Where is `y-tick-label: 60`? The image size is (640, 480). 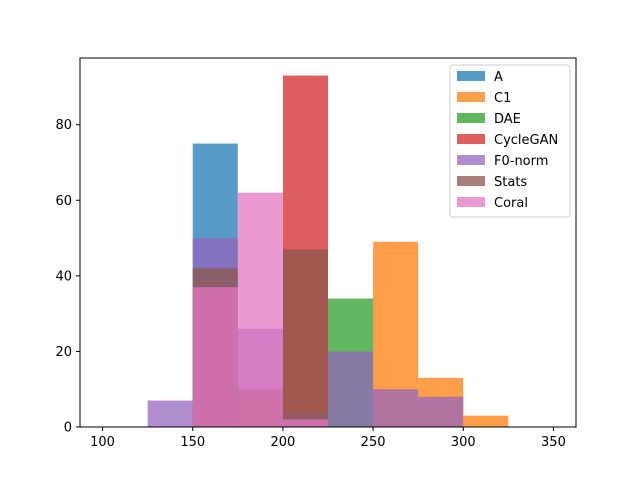
y-tick-label: 60 is located at coordinates (63, 201).